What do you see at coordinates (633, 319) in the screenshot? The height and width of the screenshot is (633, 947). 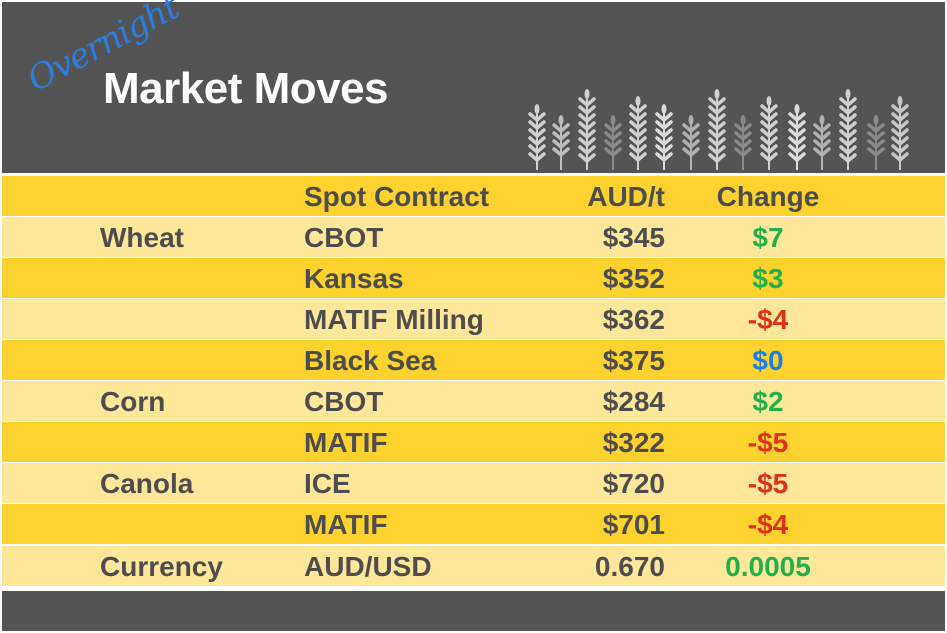 I see `price-cell: $362` at bounding box center [633, 319].